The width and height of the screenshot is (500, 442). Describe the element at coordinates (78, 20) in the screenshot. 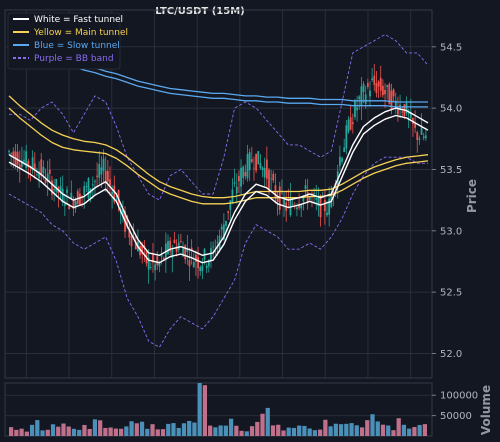

I see `legend-entry-label: White = Fast tunnel` at that location.